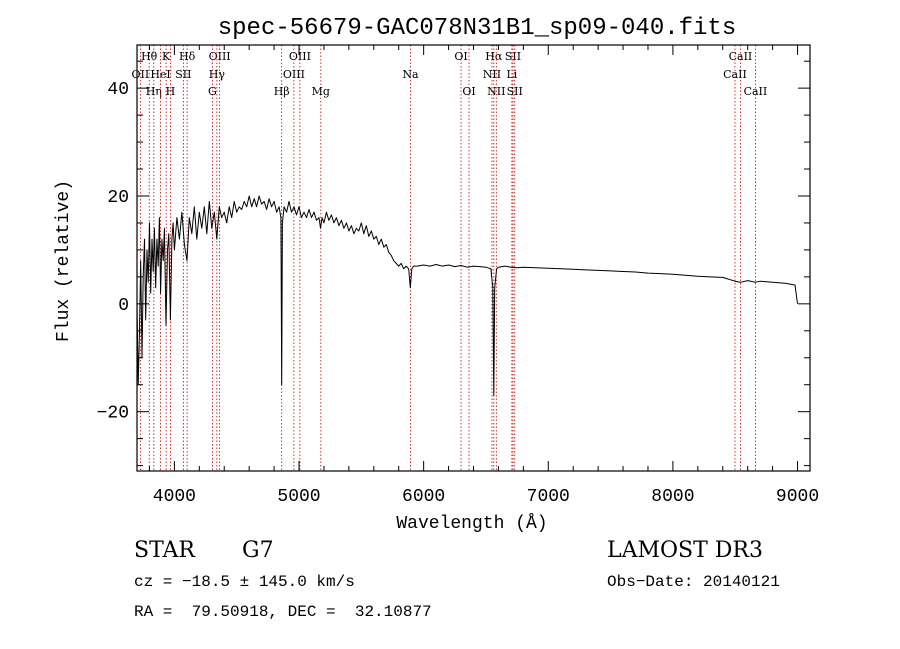  What do you see at coordinates (154, 91) in the screenshot?
I see `spectral-line-label-2: Hη` at bounding box center [154, 91].